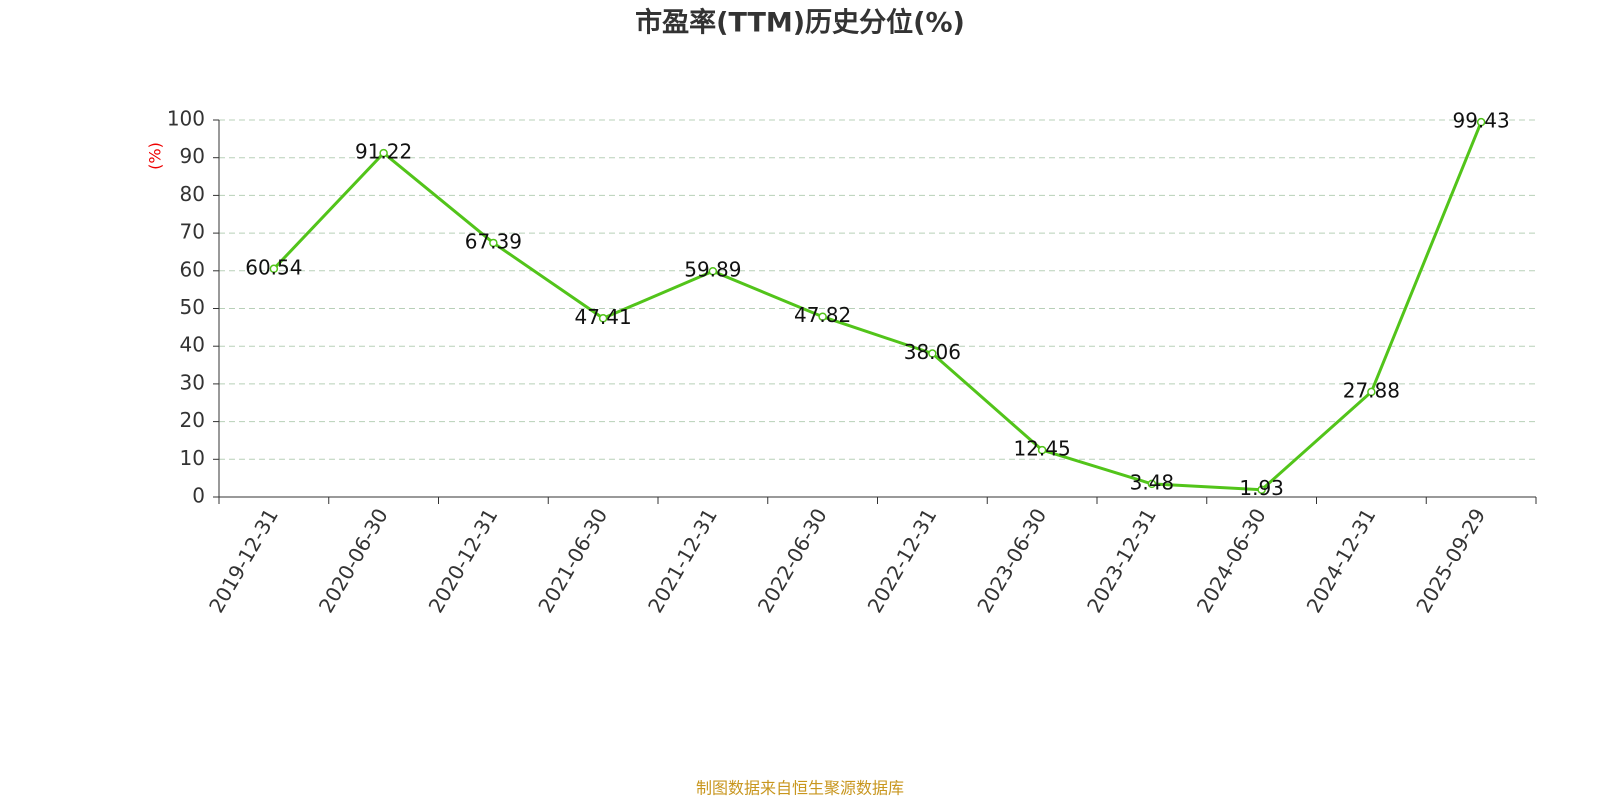 This screenshot has width=1600, height=804. What do you see at coordinates (463, 560) in the screenshot?
I see `x-tick-label: 2020-12-31` at bounding box center [463, 560].